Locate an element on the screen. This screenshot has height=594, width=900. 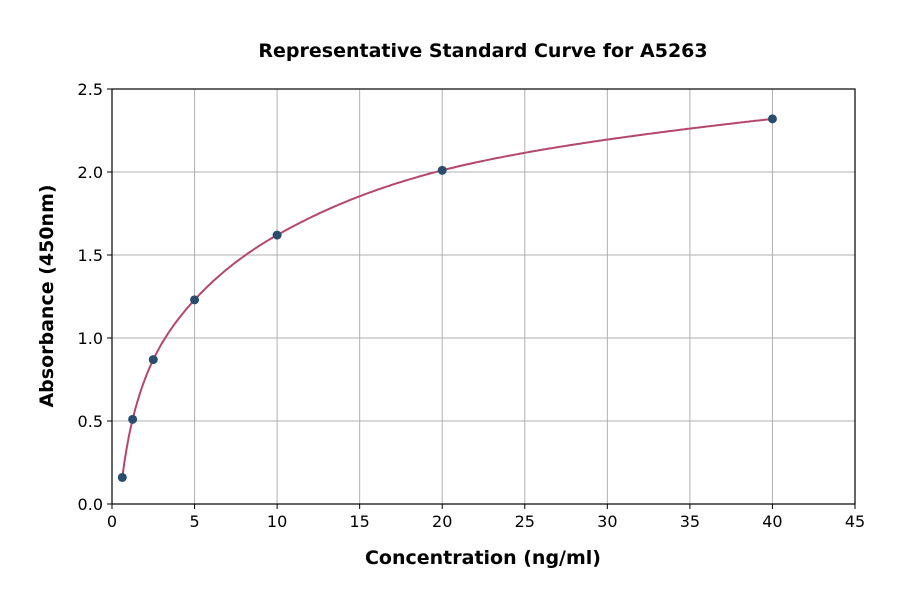
x-tick-label: 5 is located at coordinates (194, 521).